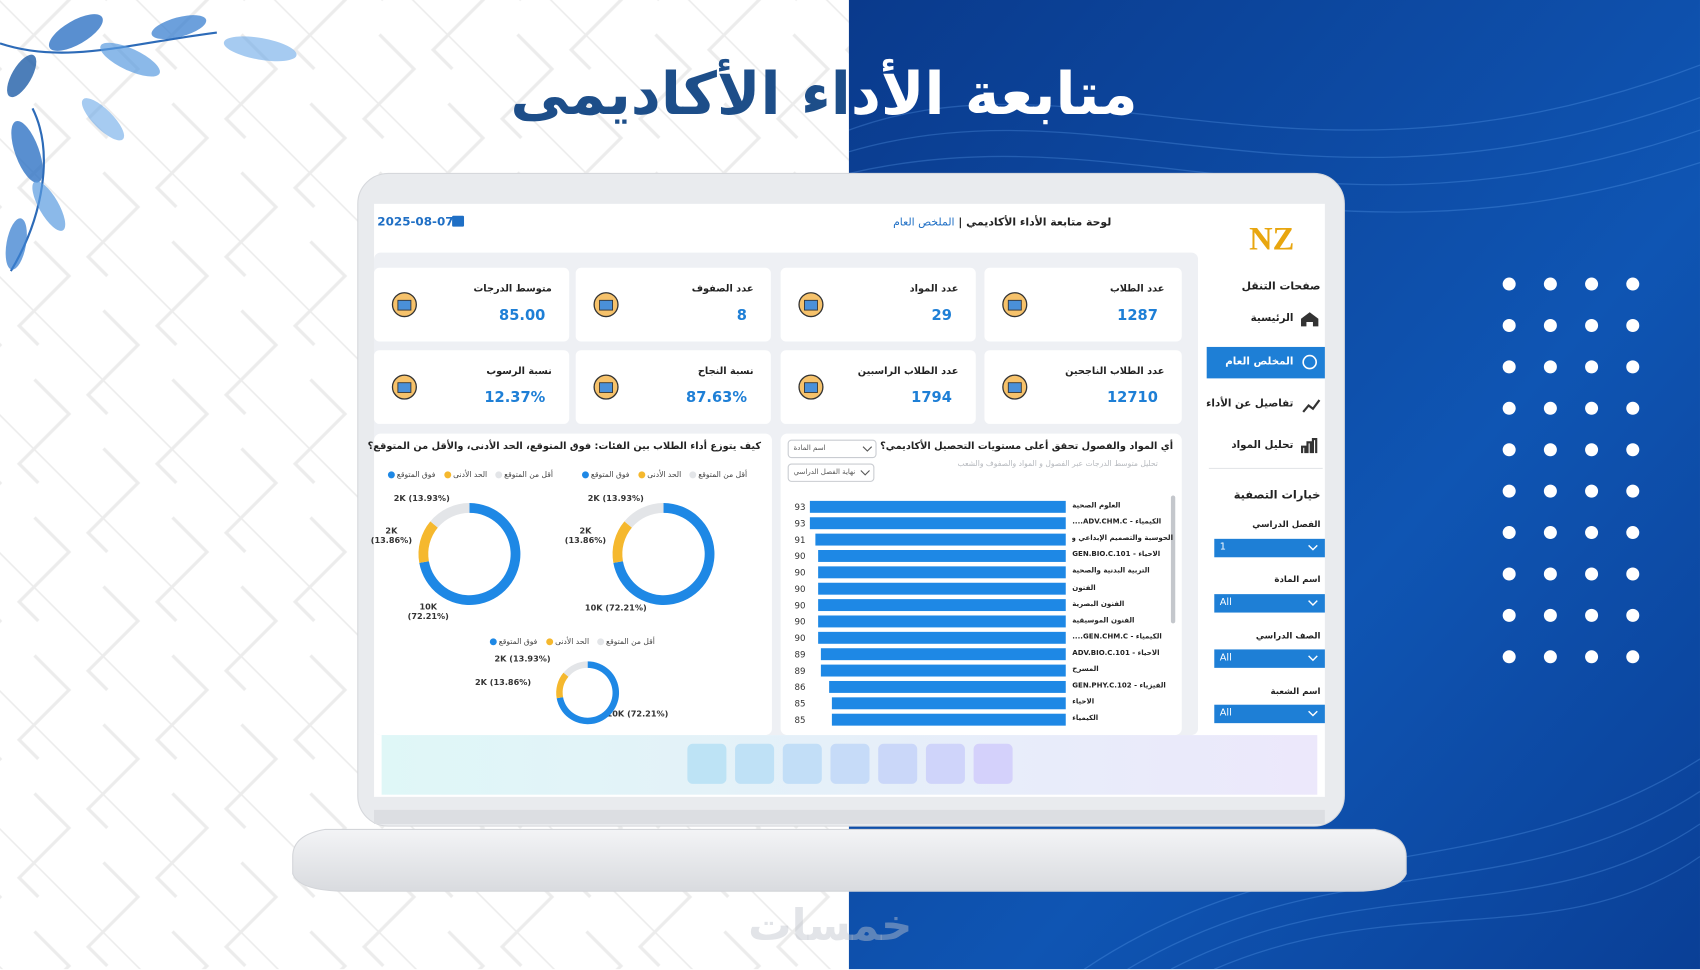 The width and height of the screenshot is (1700, 970). What do you see at coordinates (1259, 361) in the screenshot?
I see `nav-item: المخلص العام` at bounding box center [1259, 361].